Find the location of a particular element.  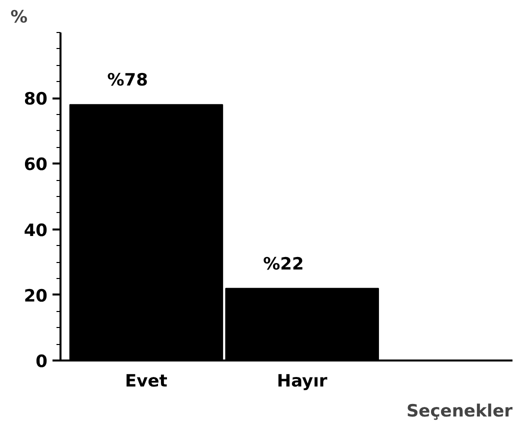

data-label: %22 is located at coordinates (283, 264).